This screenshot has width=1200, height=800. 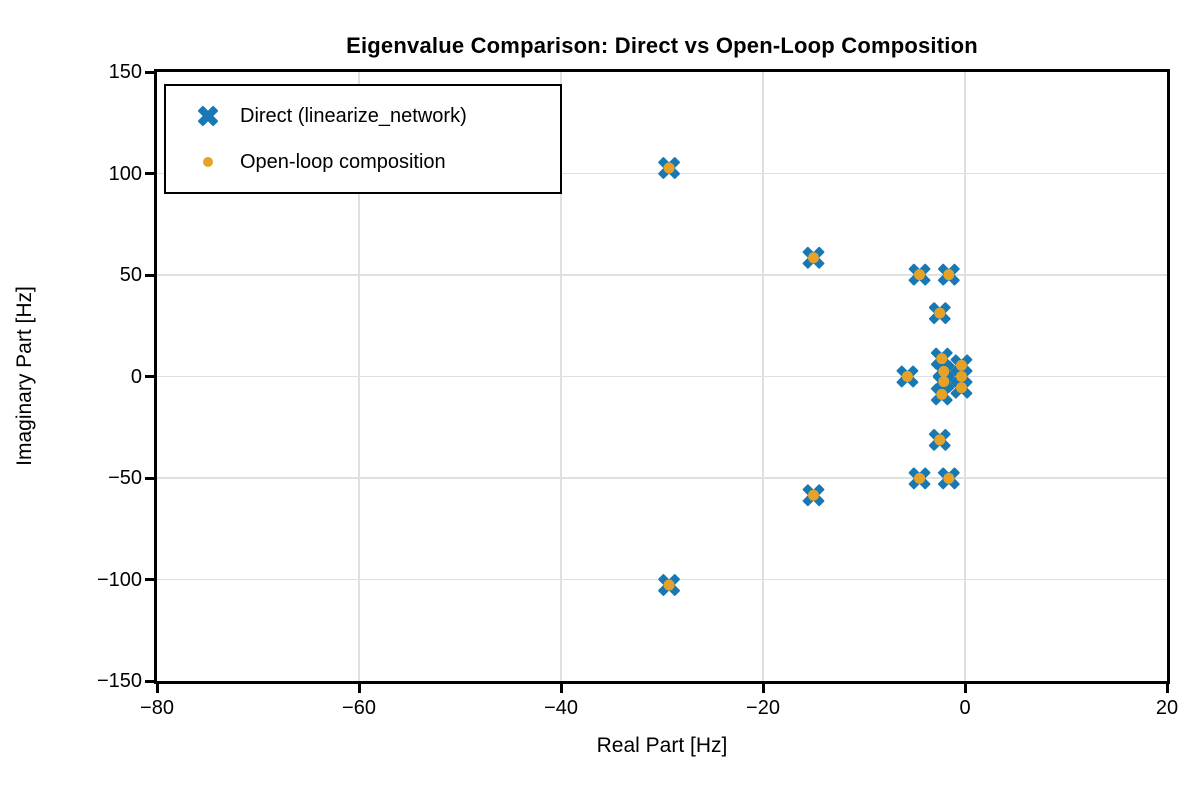 I want to click on x-tick-label: 20, so click(x=1167, y=708).